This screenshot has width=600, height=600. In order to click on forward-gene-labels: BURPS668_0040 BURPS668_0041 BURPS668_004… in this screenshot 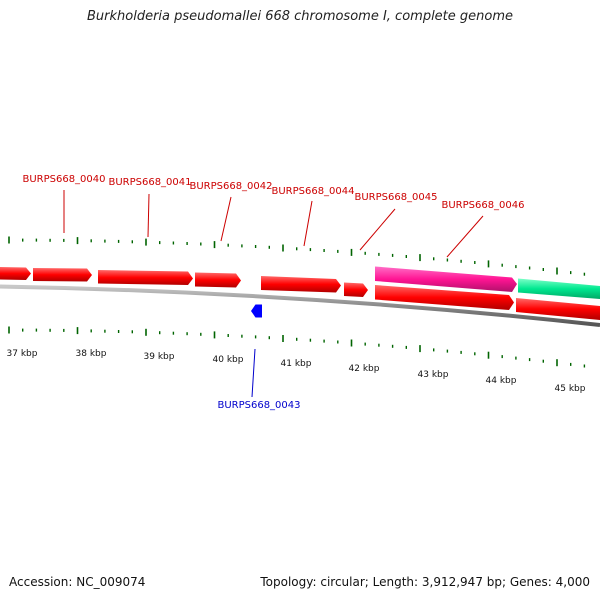, I will do `click(273, 192)`.